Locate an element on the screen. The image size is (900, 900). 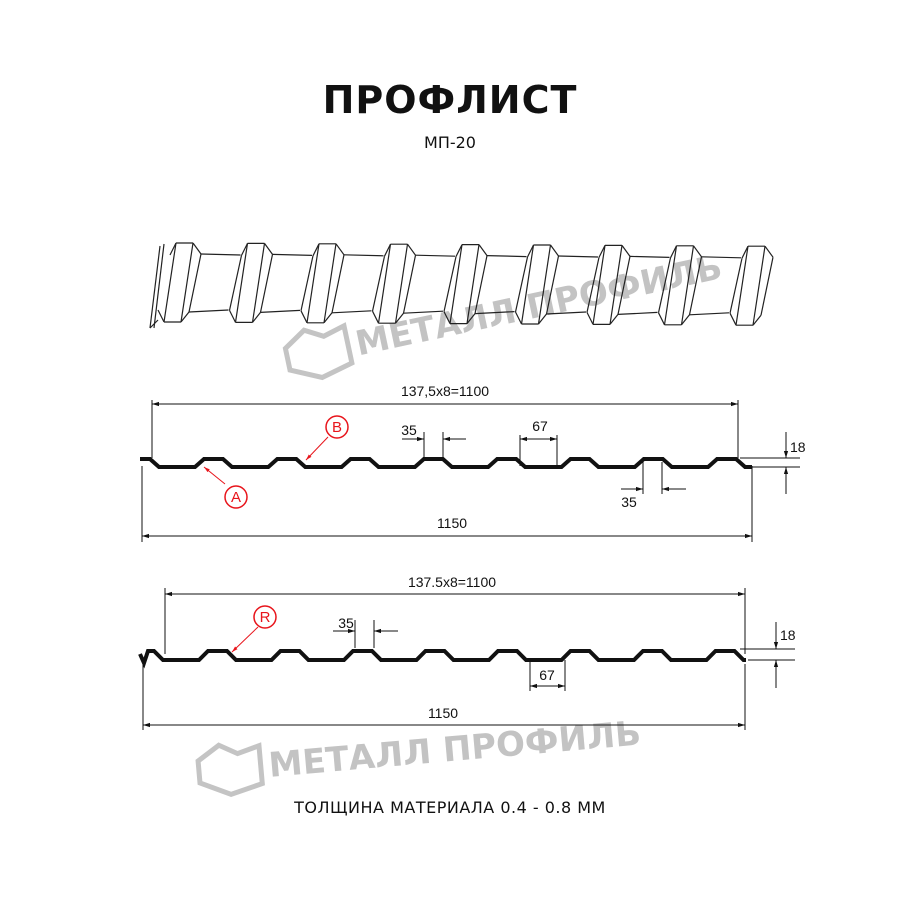
profile-b-section is located at coordinates (442, 659).